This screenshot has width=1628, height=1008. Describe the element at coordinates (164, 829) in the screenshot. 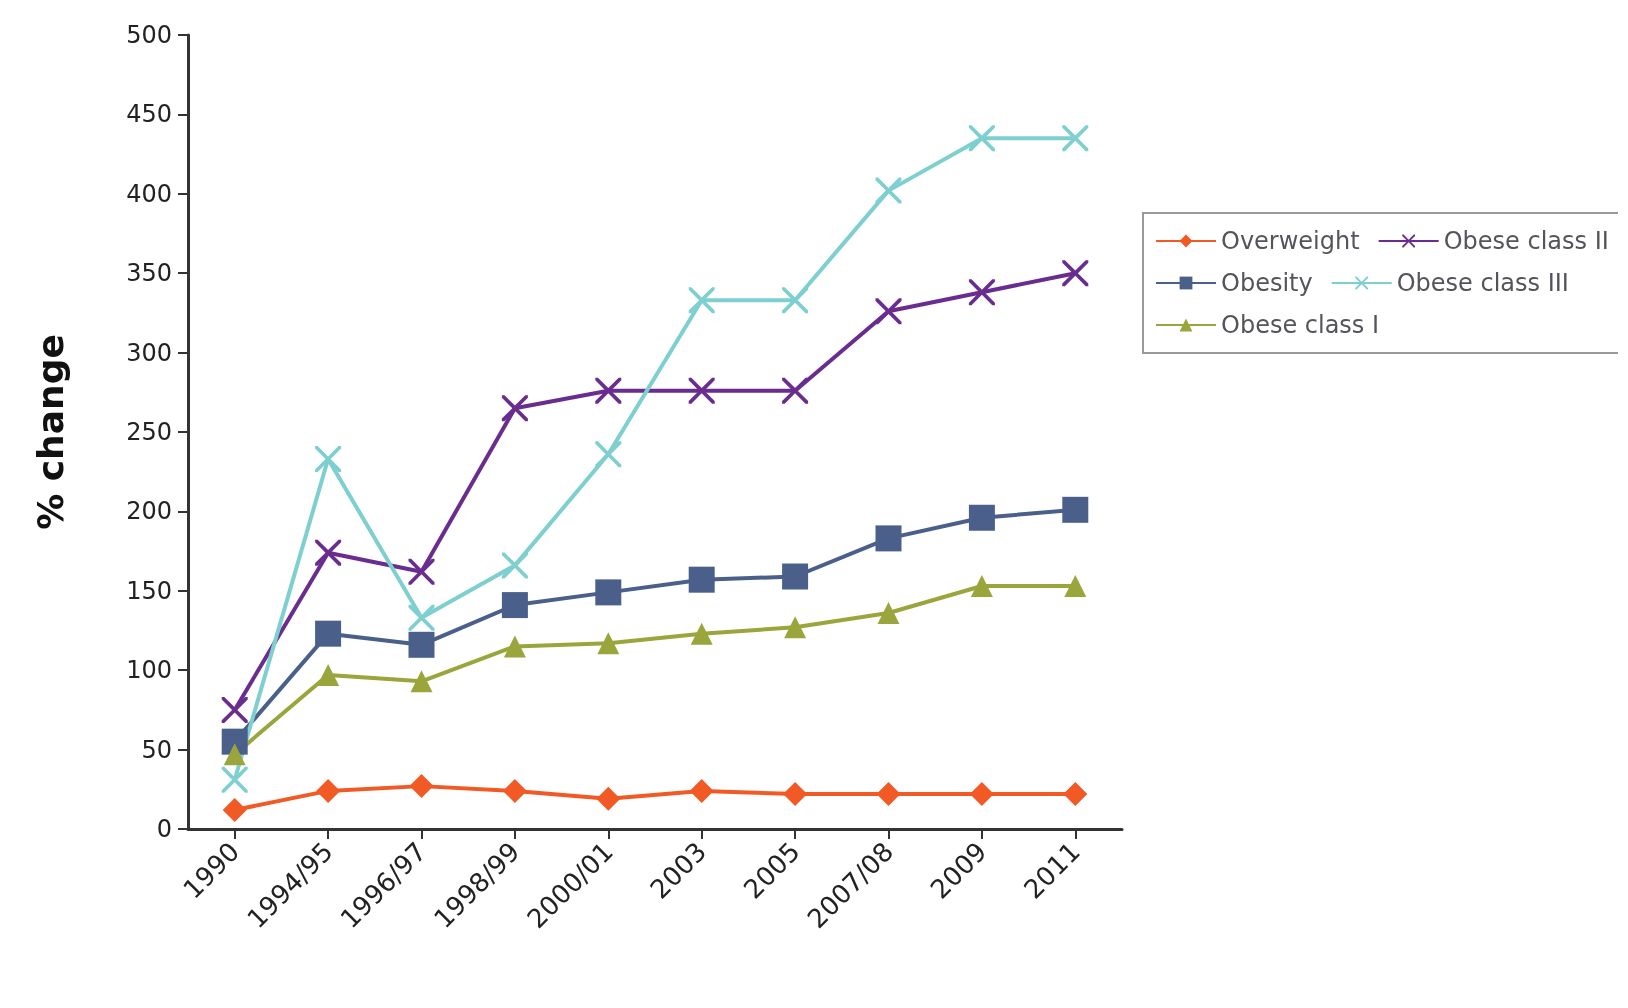

I see `y-tick-label: 0` at that location.